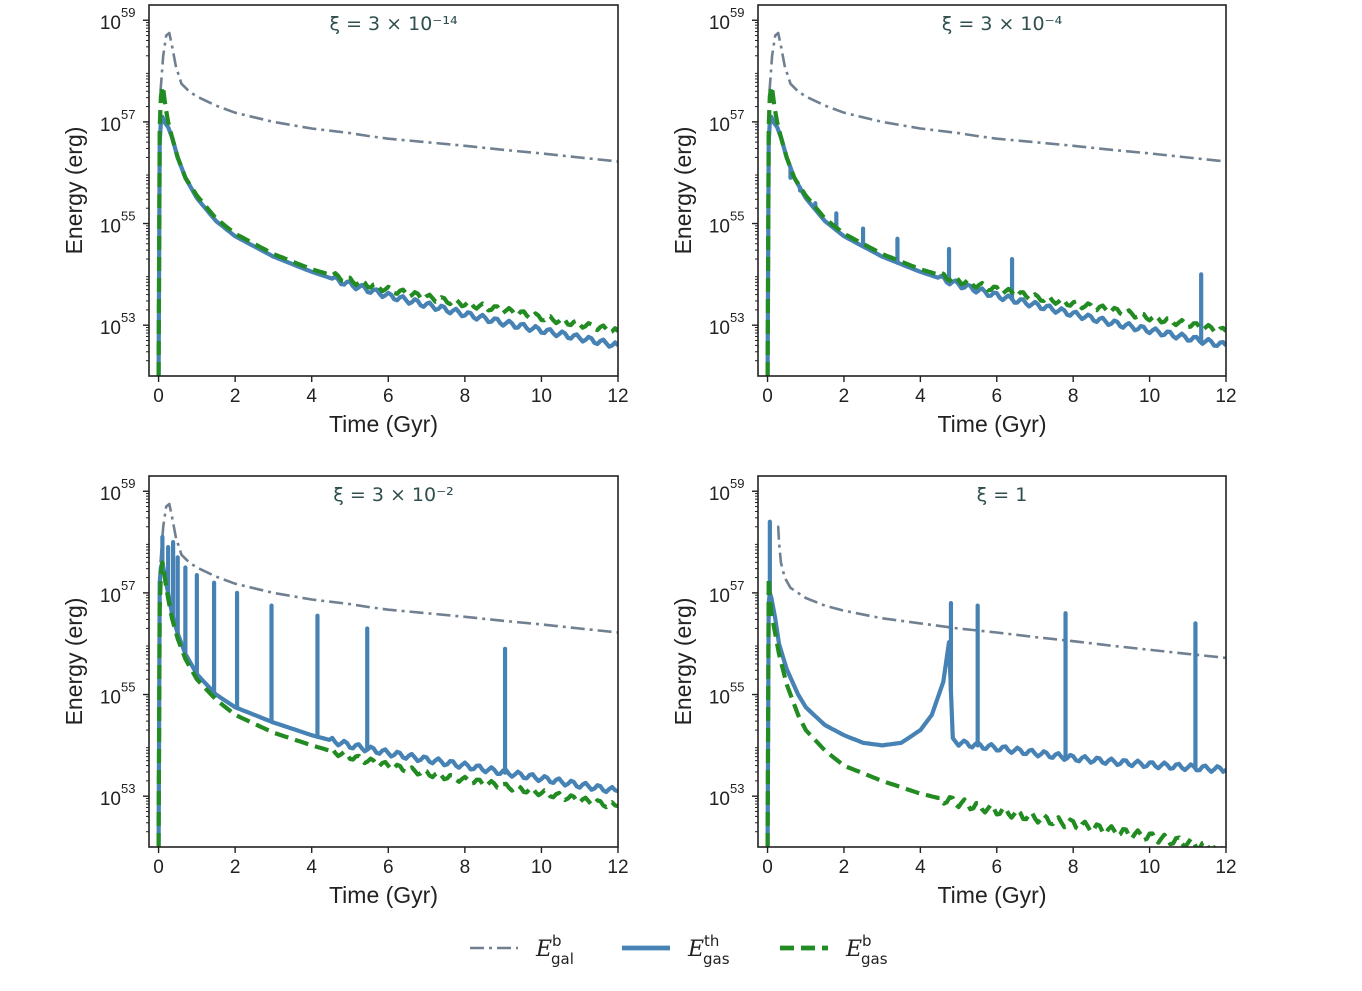 The height and width of the screenshot is (991, 1362). What do you see at coordinates (557, 941) in the screenshot?
I see `legend-sup: b` at bounding box center [557, 941].